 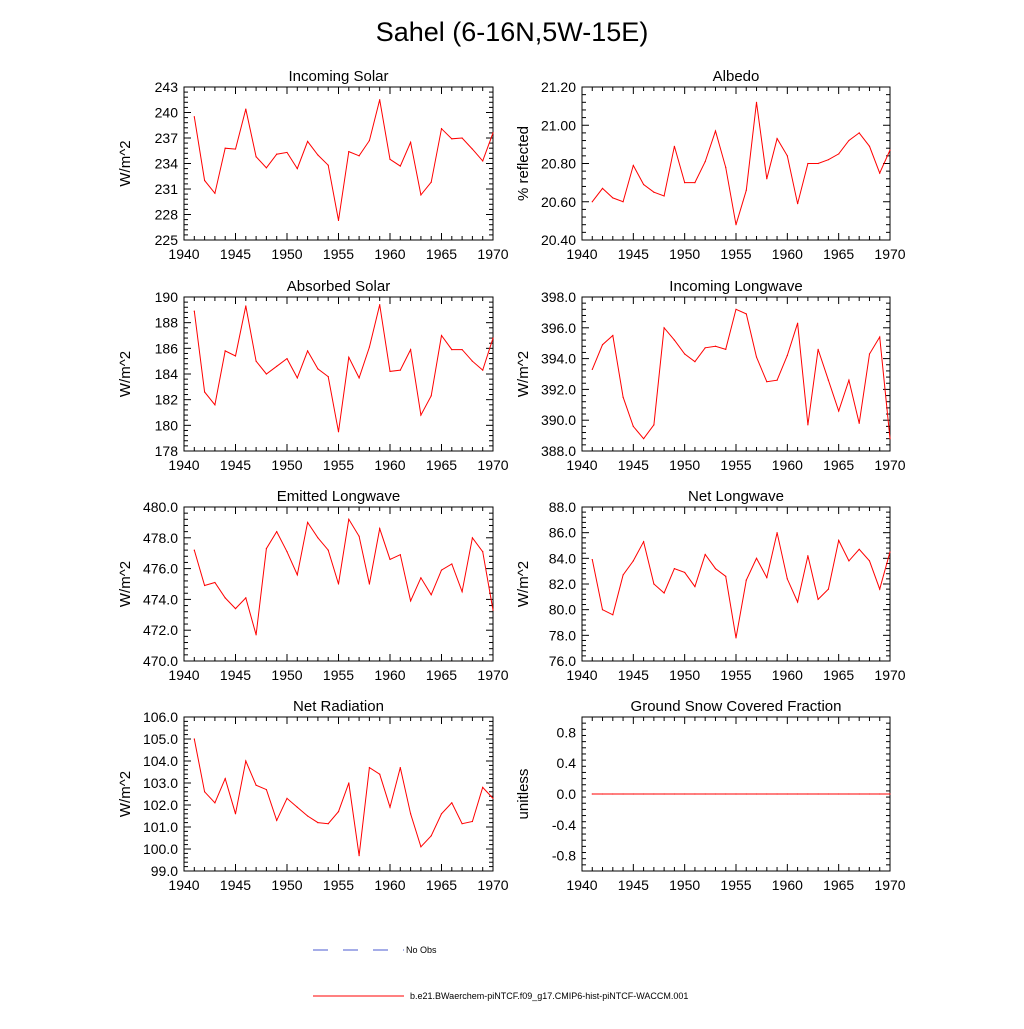 I want to click on panel-title: Incoming Solar, so click(x=338, y=76).